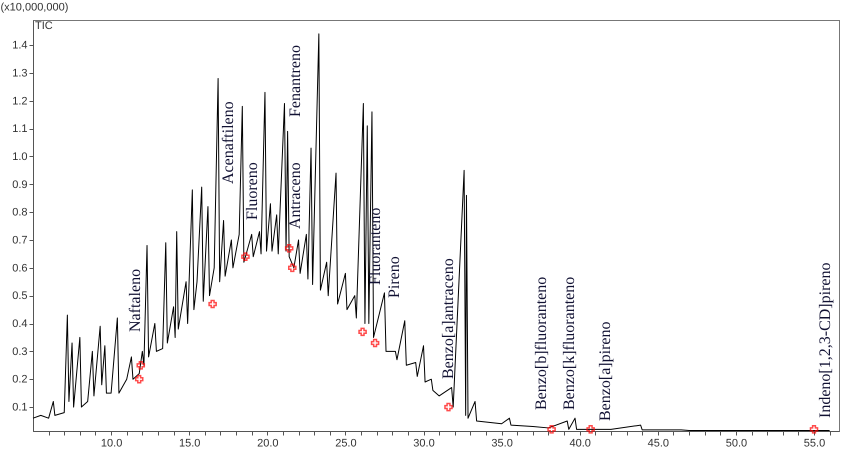  I want to click on annotation: Fenantreno, so click(295, 81).